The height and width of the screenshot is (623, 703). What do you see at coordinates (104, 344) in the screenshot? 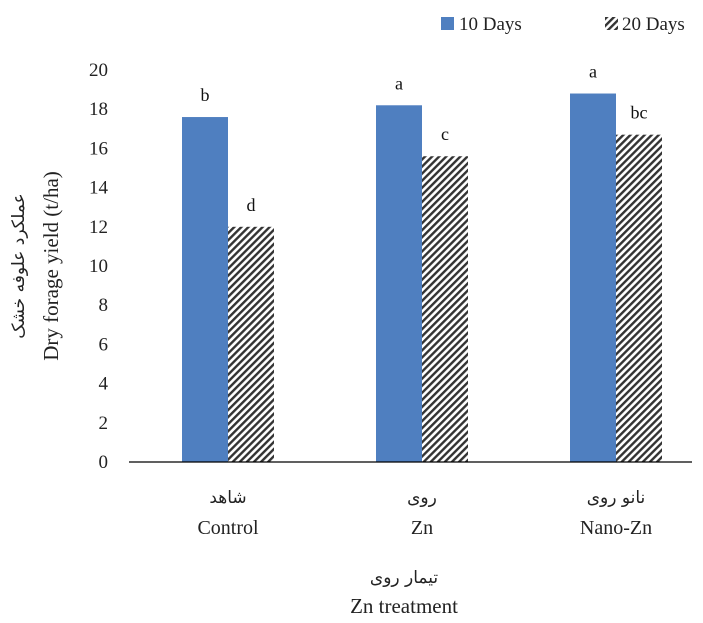
I see `y-tick-label: 6` at bounding box center [104, 344].